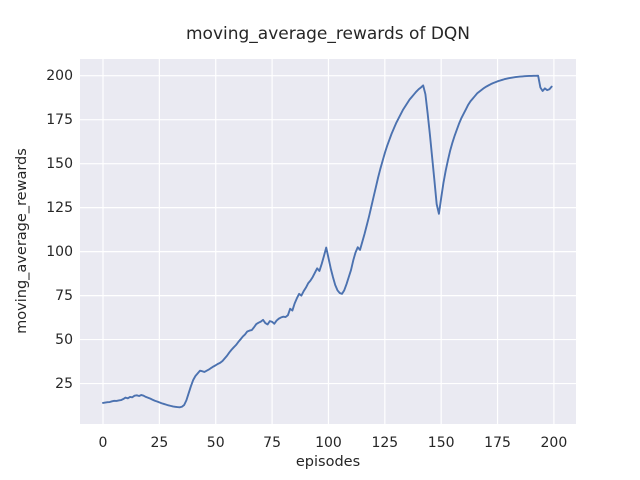 This screenshot has width=640, height=480. I want to click on y-tick-label: 50, so click(64, 339).